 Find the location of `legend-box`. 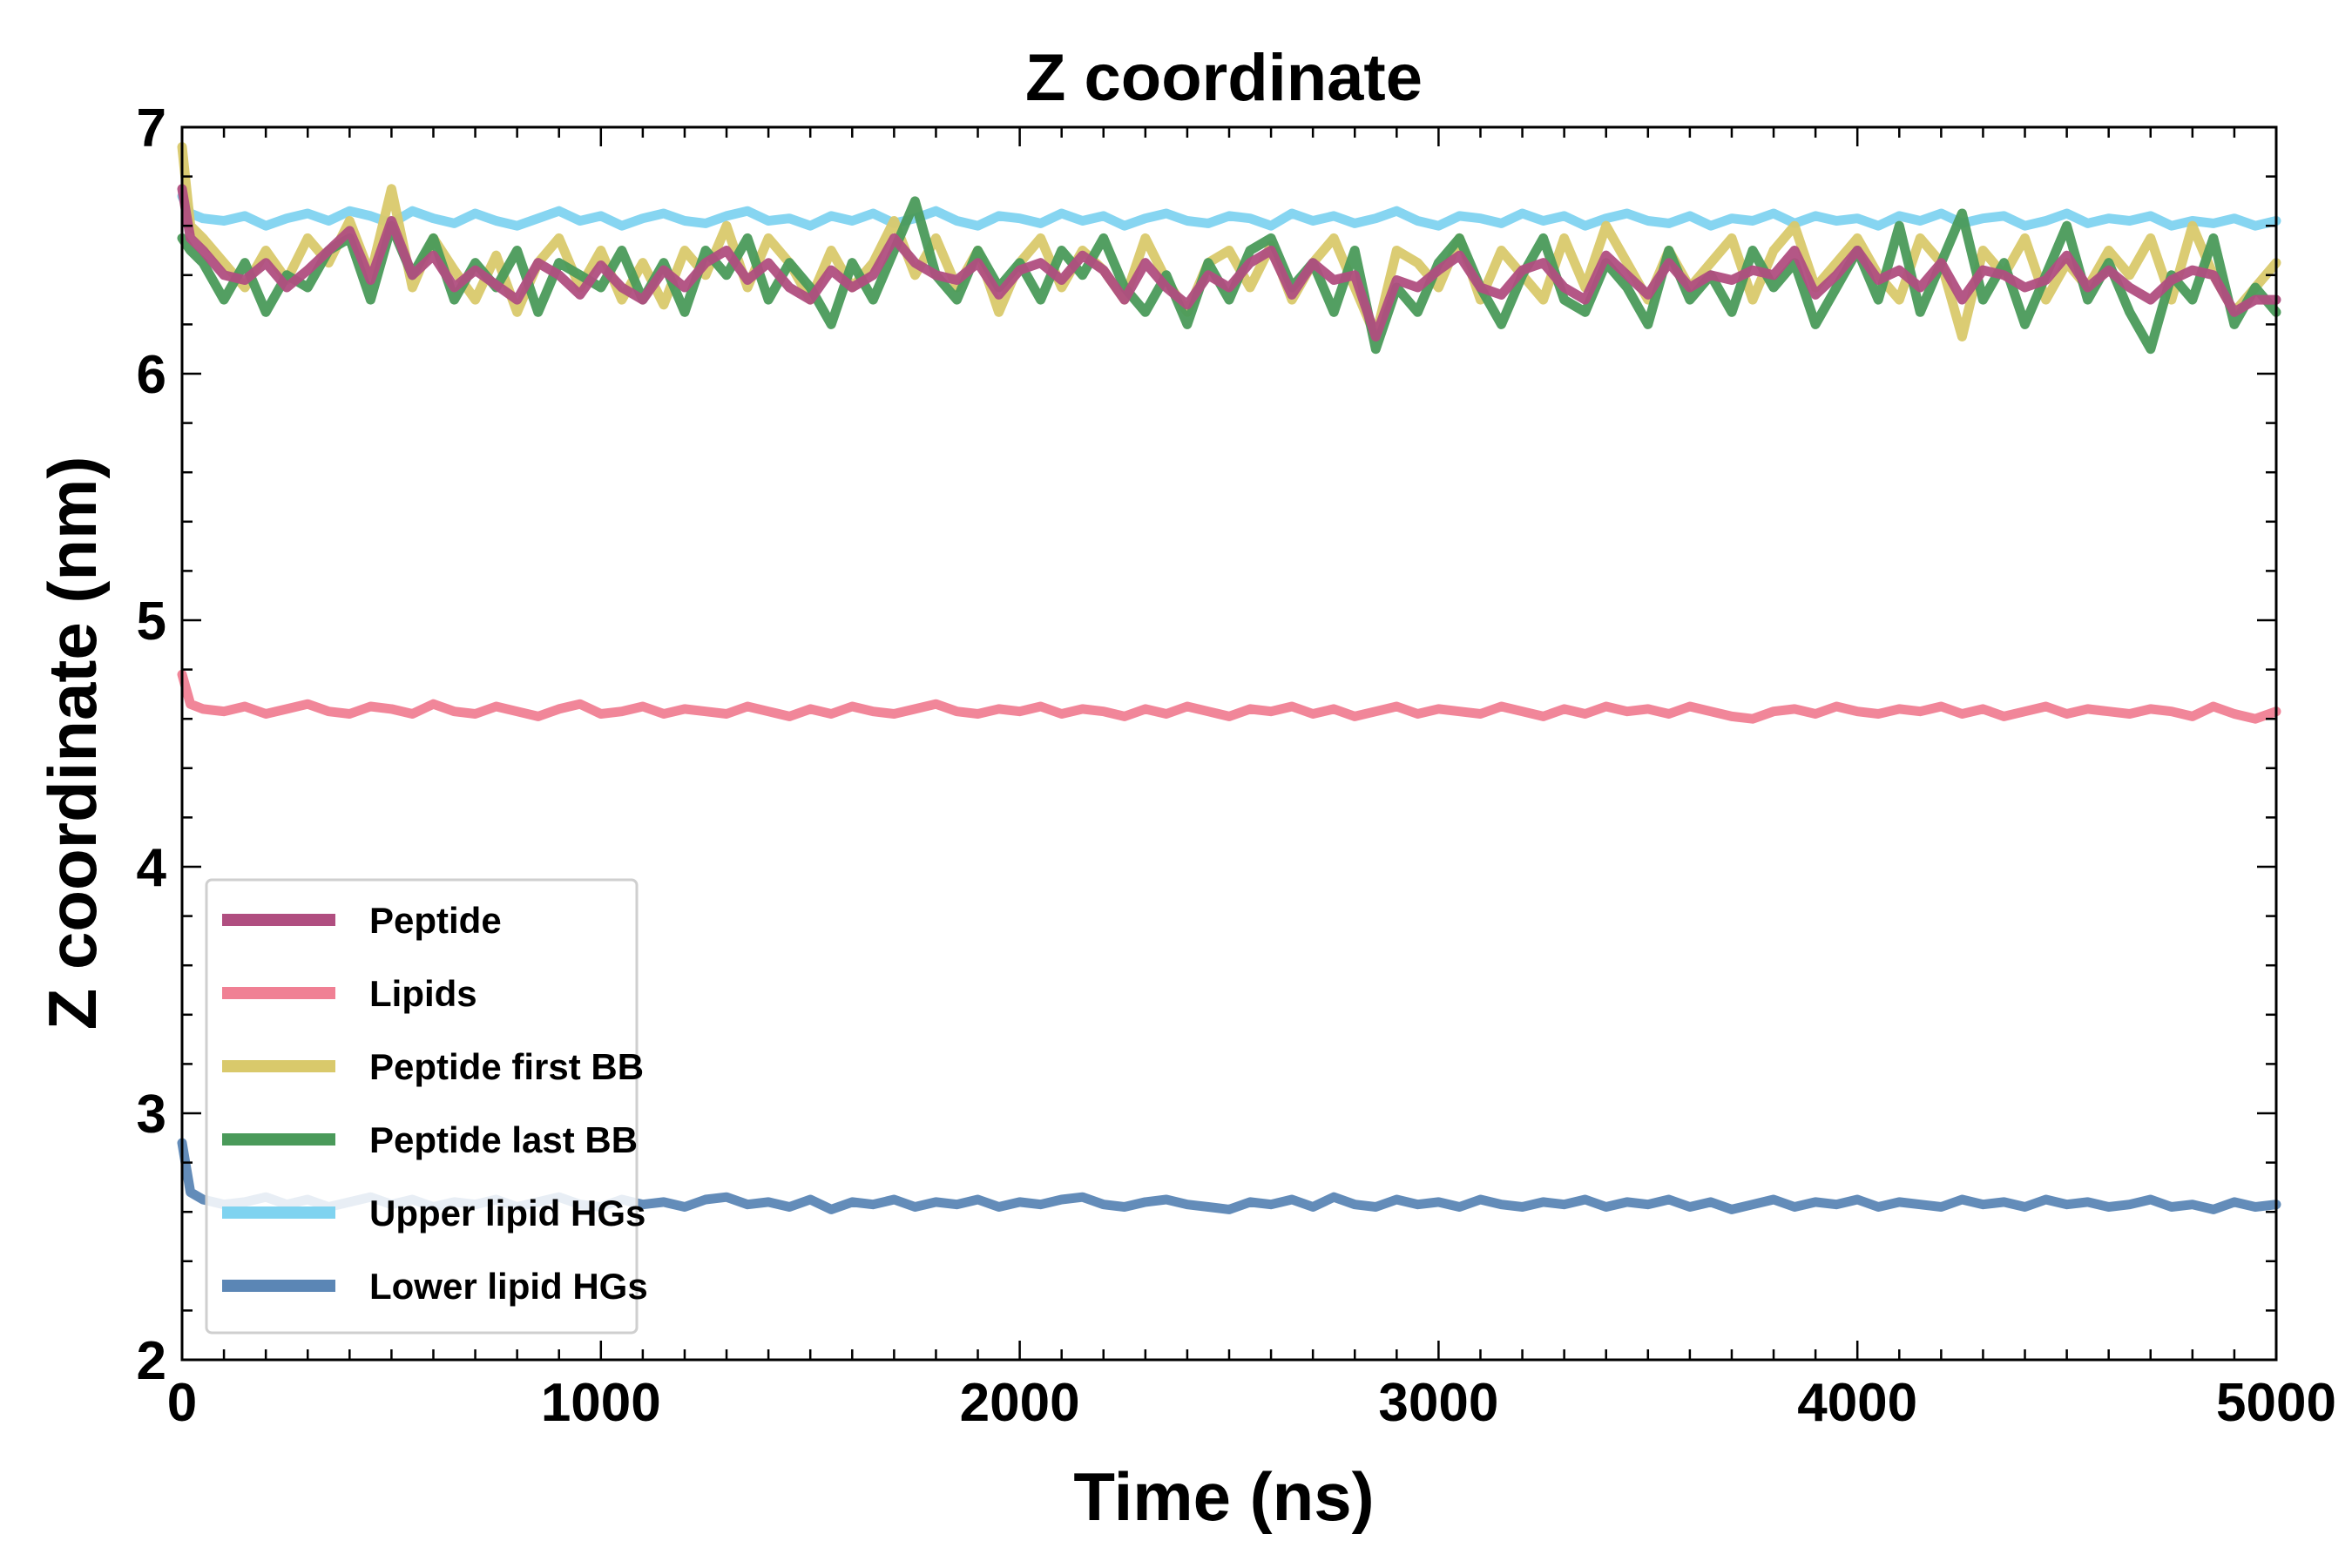

legend-box is located at coordinates (422, 1106).